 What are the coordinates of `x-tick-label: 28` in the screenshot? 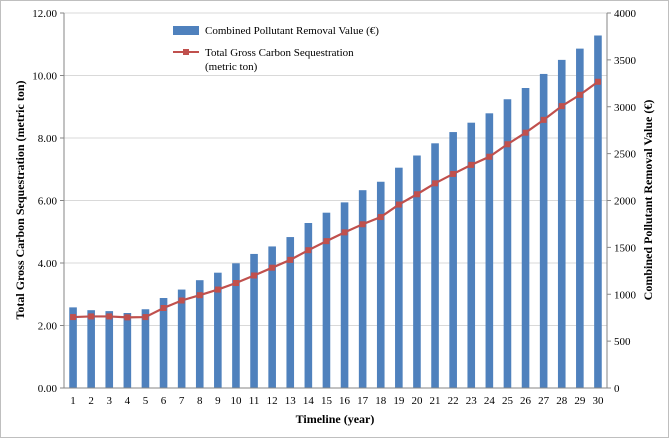 It's located at (562, 401).